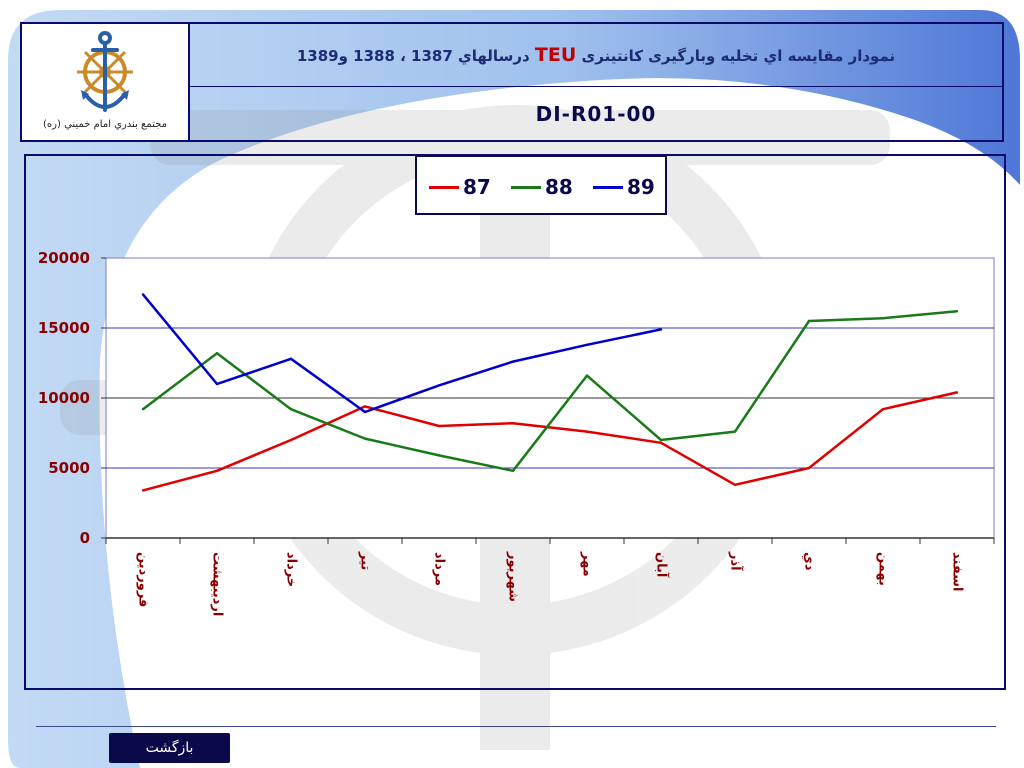 The width and height of the screenshot is (1024, 768). I want to click on y-tick-label: 0, so click(85, 538).